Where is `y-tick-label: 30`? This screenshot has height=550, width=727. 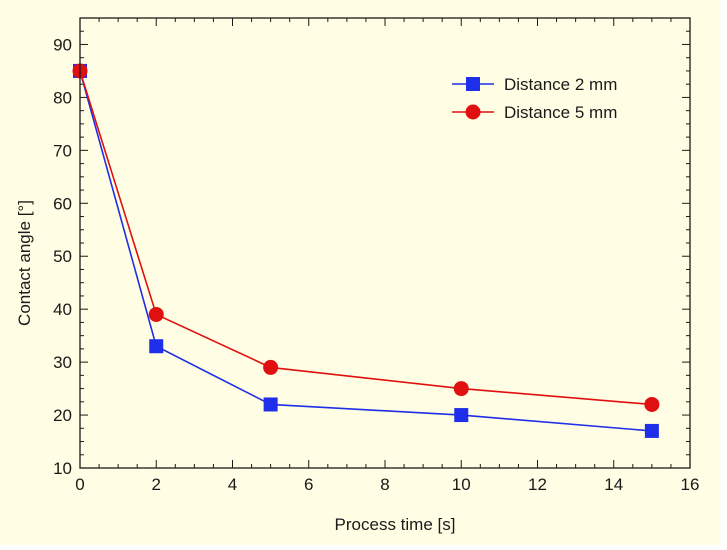 y-tick-label: 30 is located at coordinates (62, 362).